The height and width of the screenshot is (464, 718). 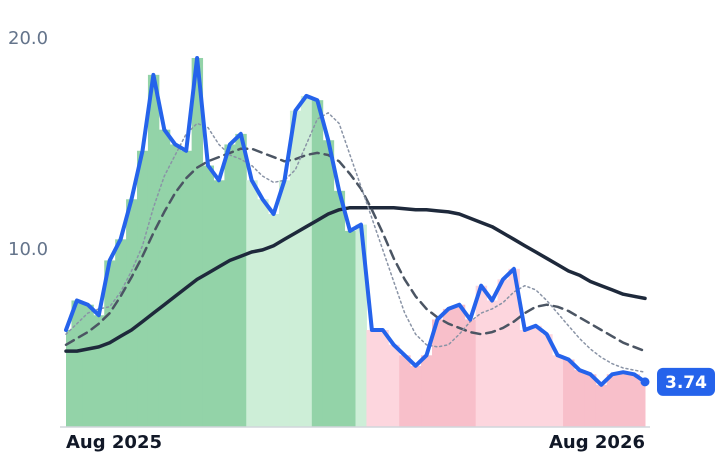 What do you see at coordinates (28, 38) in the screenshot?
I see `y-tick-label: 20.0` at bounding box center [28, 38].